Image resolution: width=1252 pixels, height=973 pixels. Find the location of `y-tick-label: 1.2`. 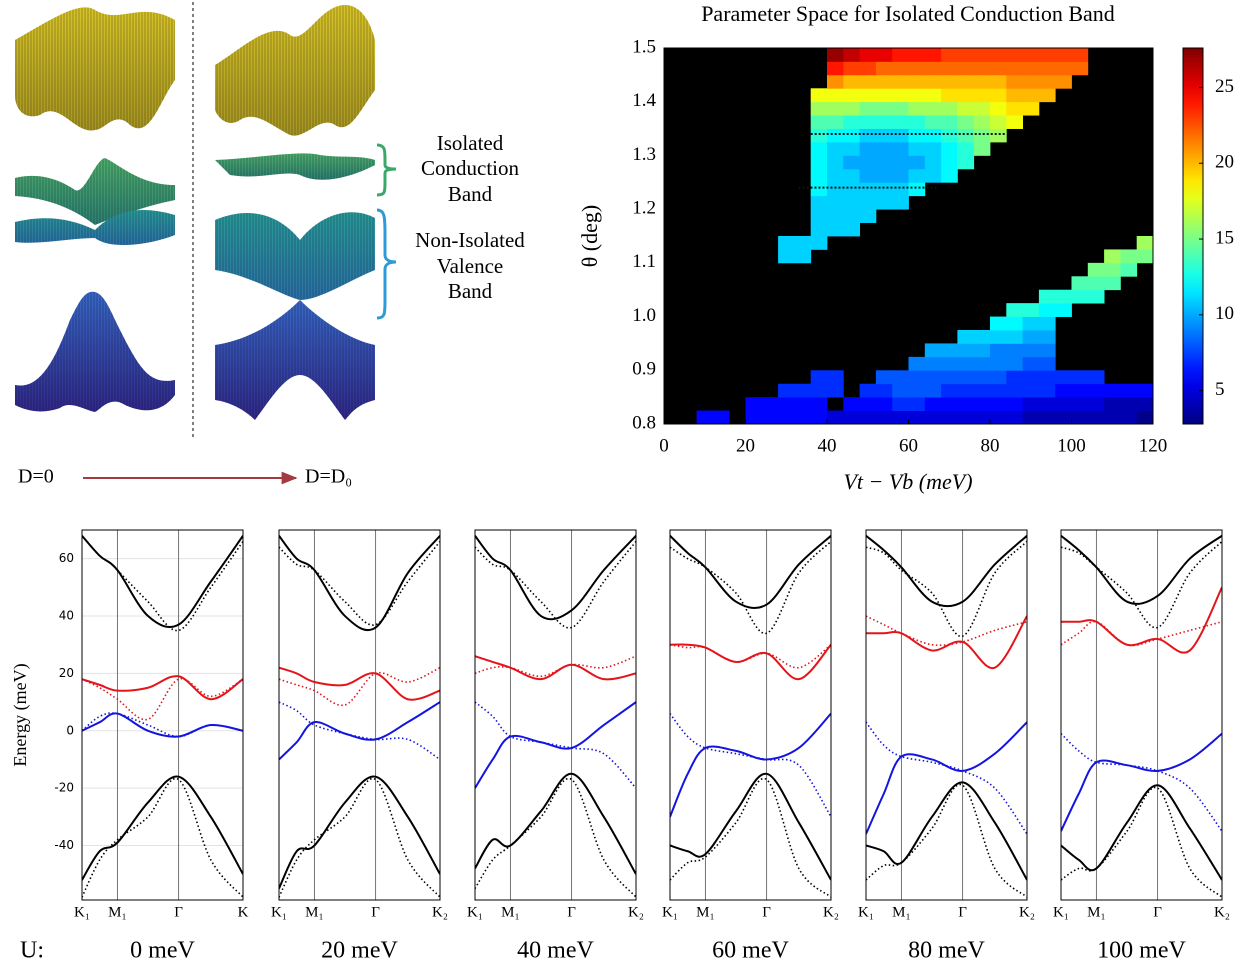

y-tick-label: 1.2 is located at coordinates (644, 208).